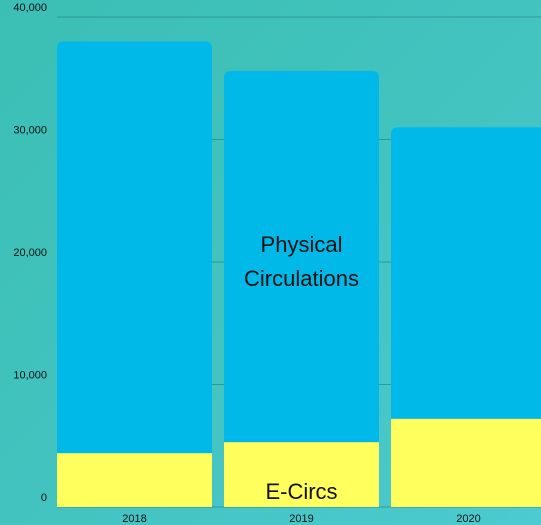  What do you see at coordinates (301, 519) in the screenshot?
I see `x-tick-label: 2019` at bounding box center [301, 519].